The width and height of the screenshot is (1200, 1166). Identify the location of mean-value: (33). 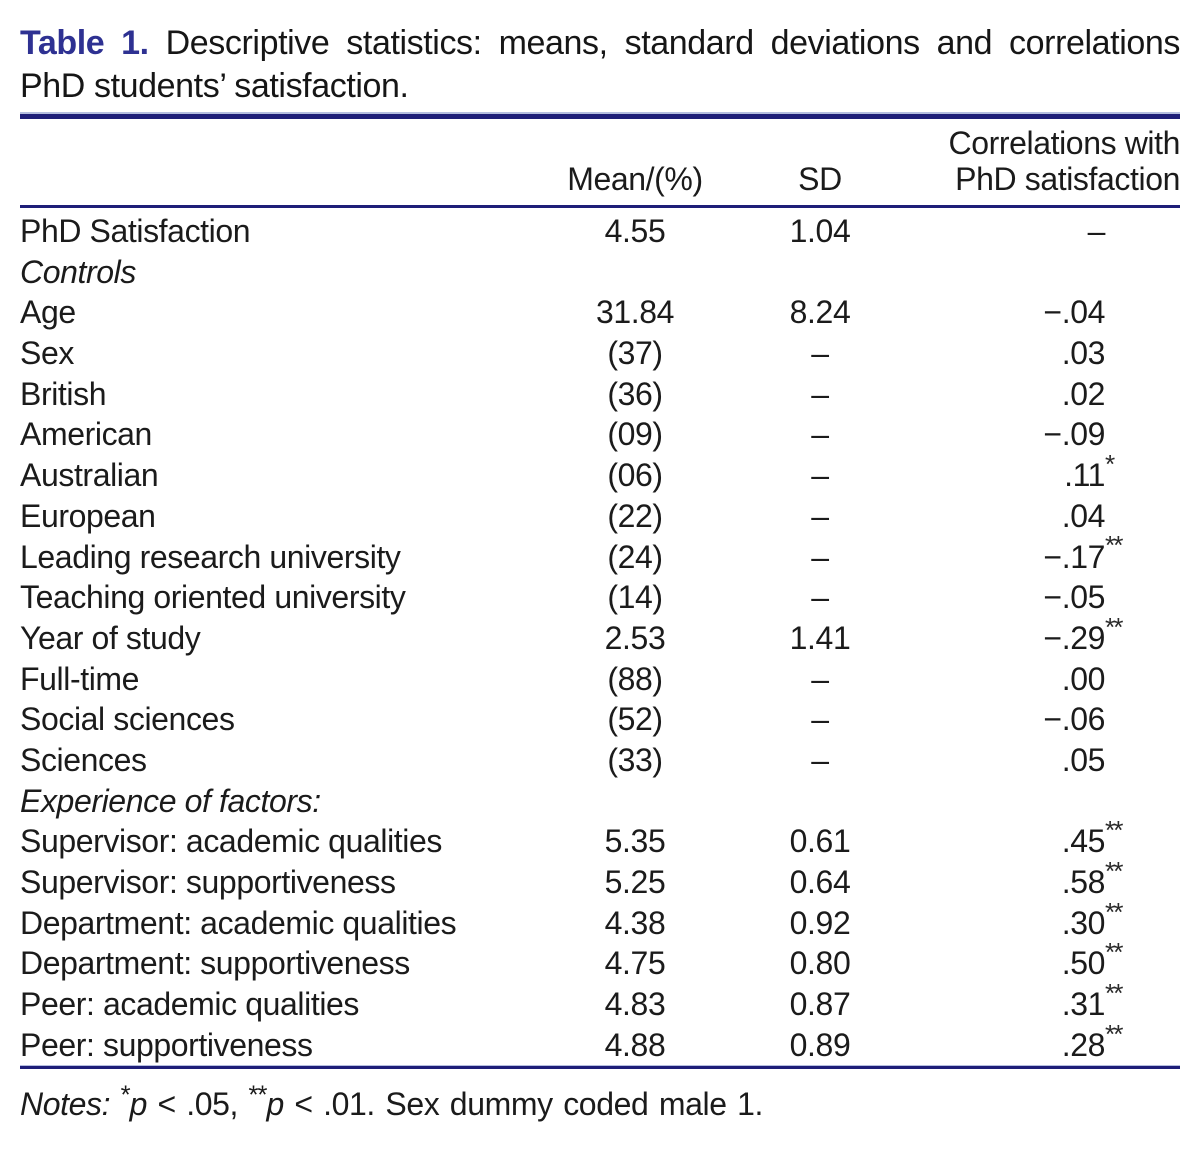
(635, 759).